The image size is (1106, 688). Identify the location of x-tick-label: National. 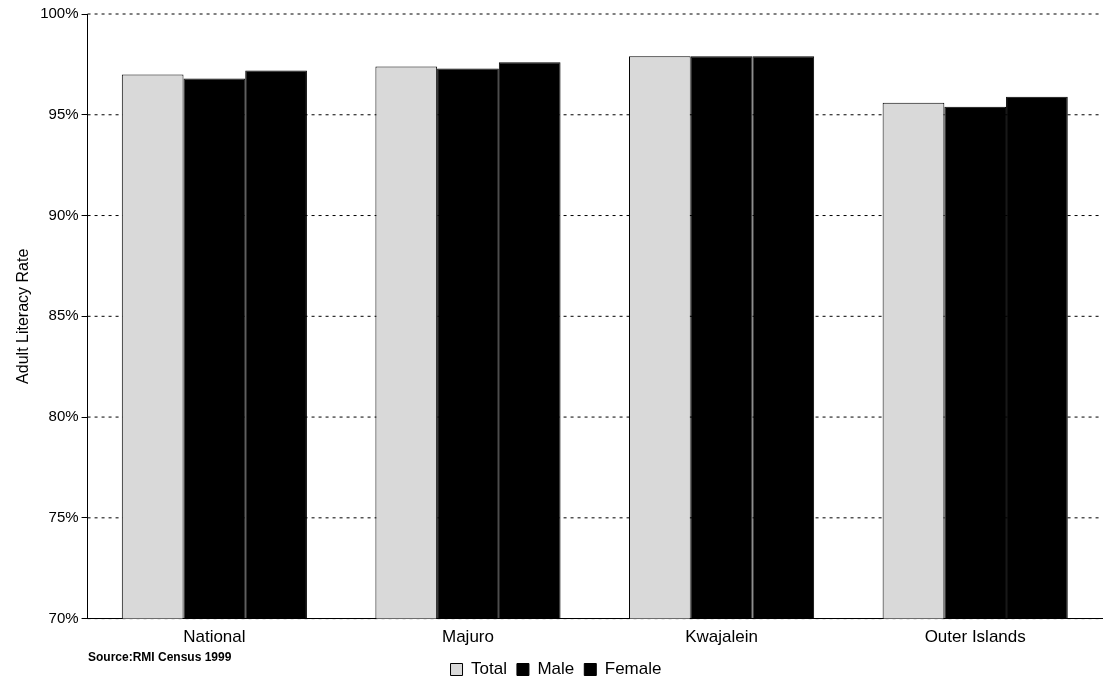
(214, 637).